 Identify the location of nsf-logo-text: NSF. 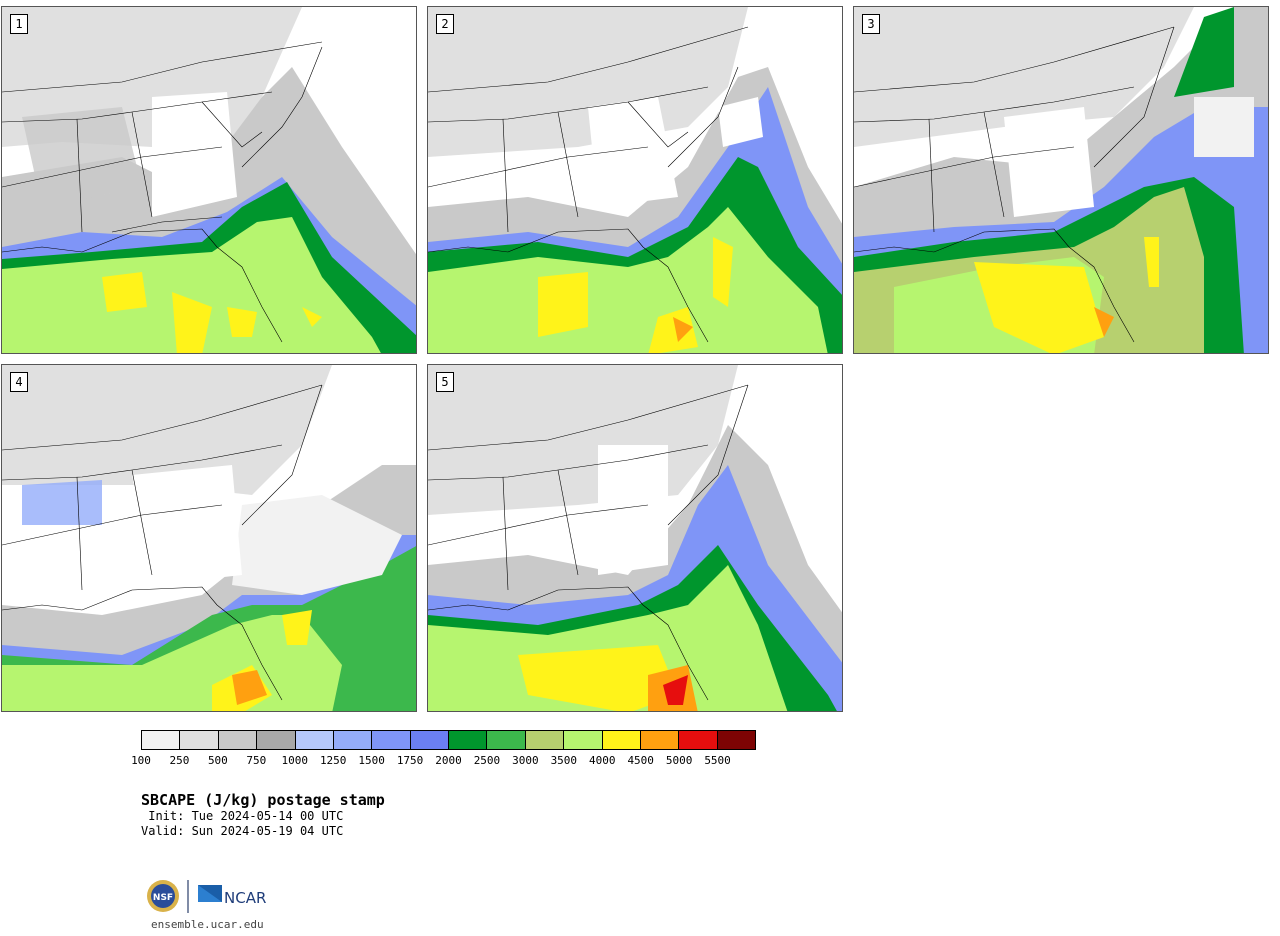
(163, 898).